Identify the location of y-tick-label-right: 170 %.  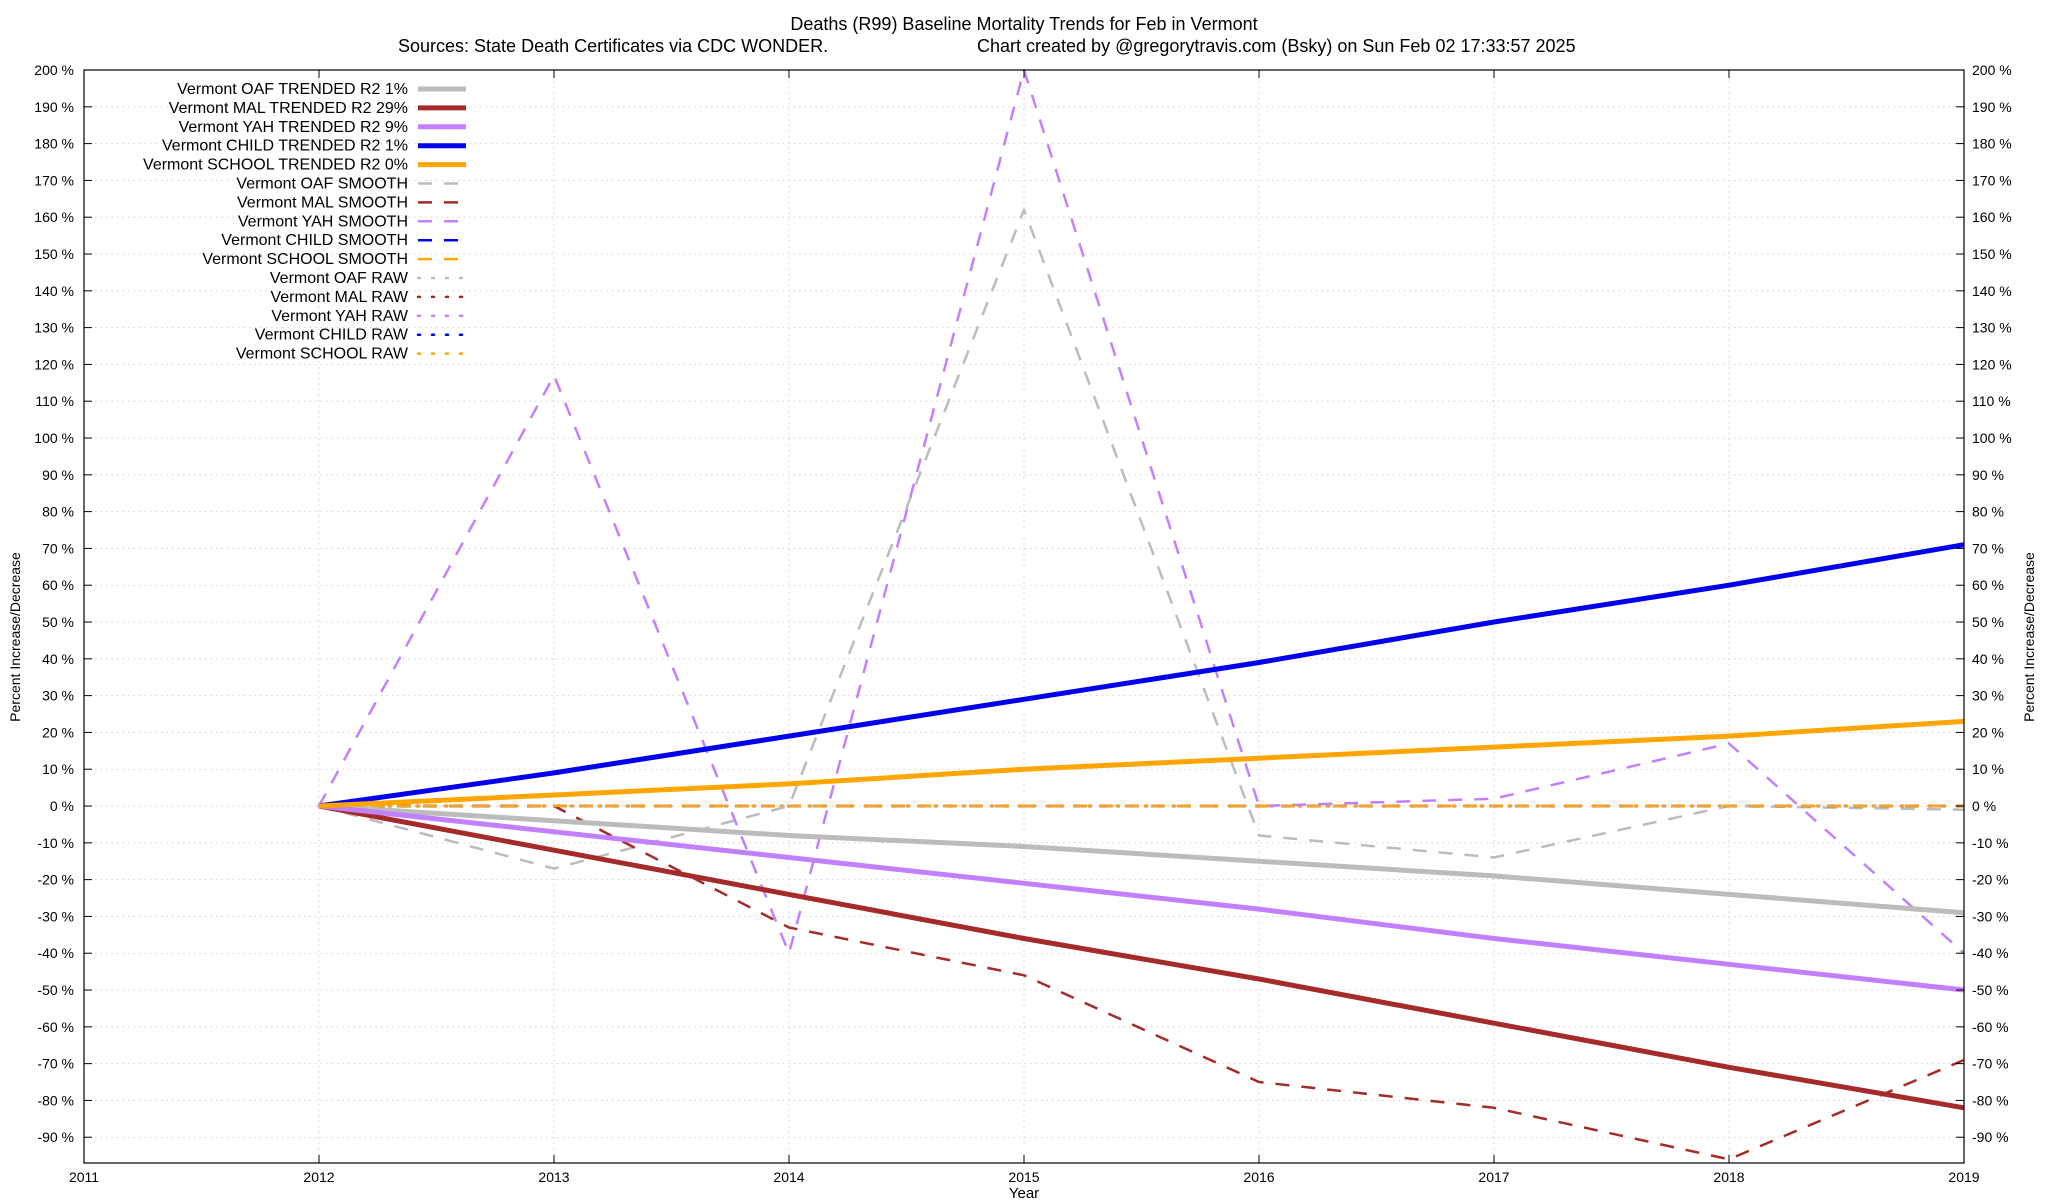
(1992, 180).